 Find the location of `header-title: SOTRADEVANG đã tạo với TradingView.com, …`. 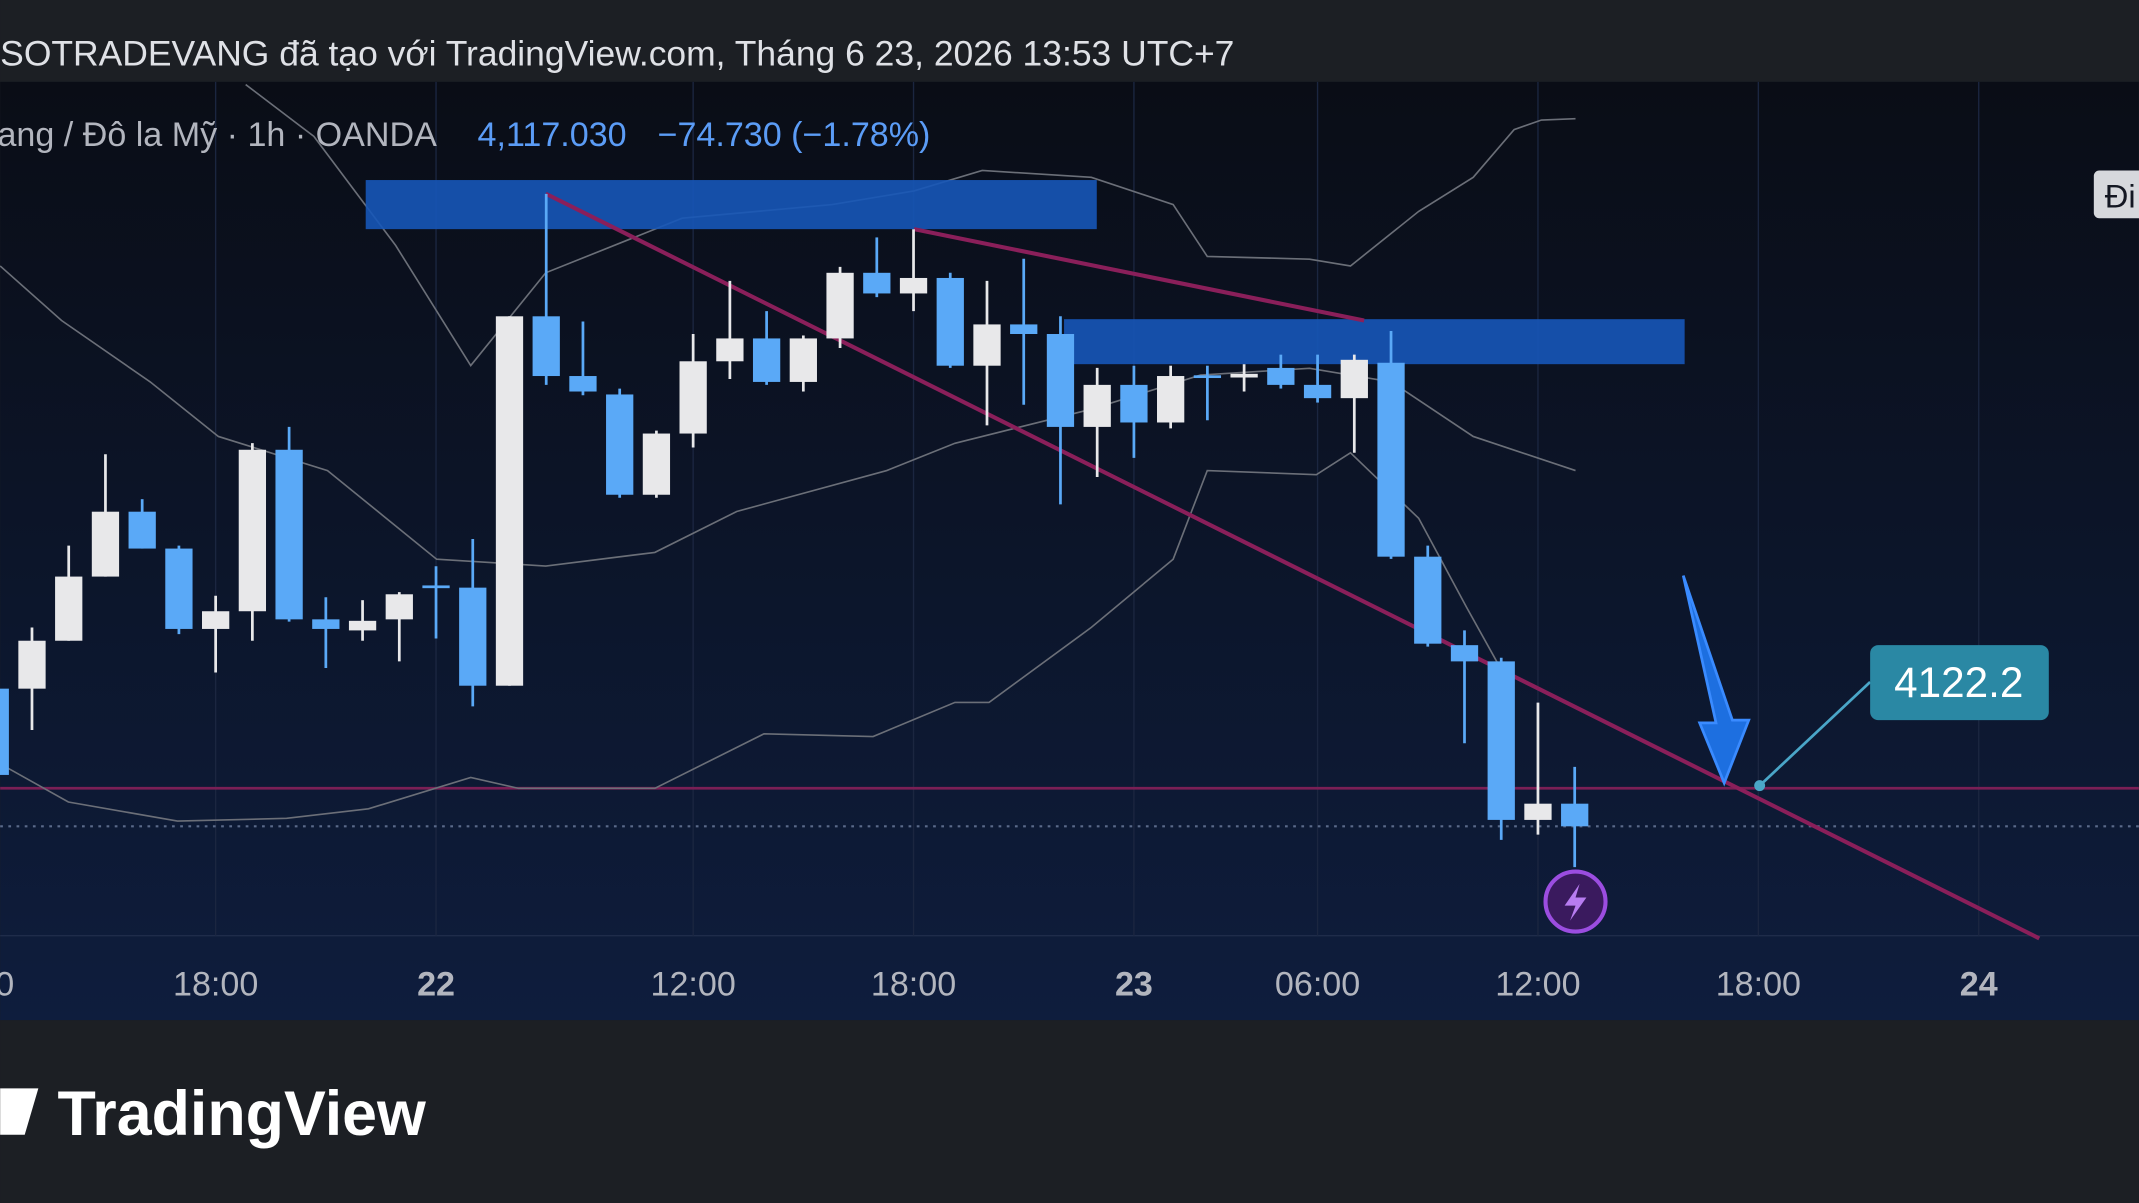

header-title: SOTRADEVANG đã tạo với TradingView.com, … is located at coordinates (617, 53).